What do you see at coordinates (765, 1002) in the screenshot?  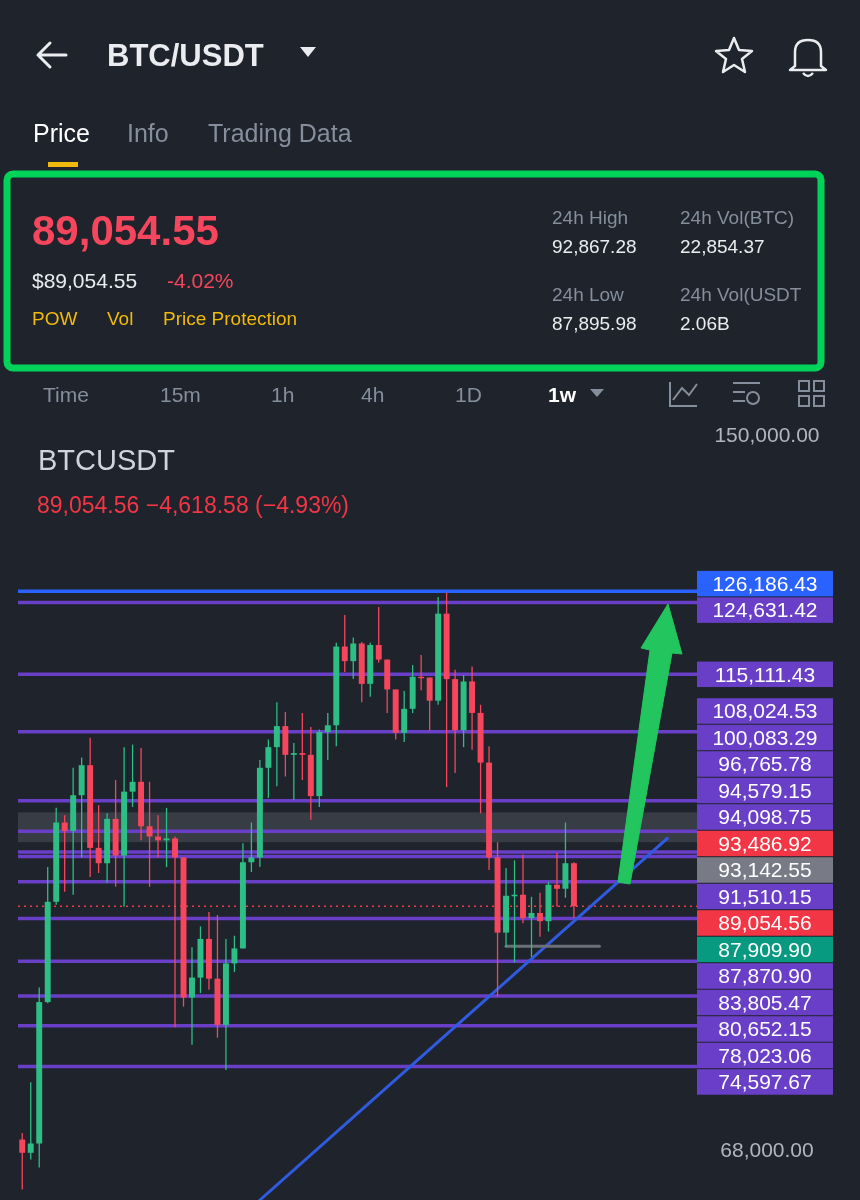 I see `ref-line-label: 83,805.47` at bounding box center [765, 1002].